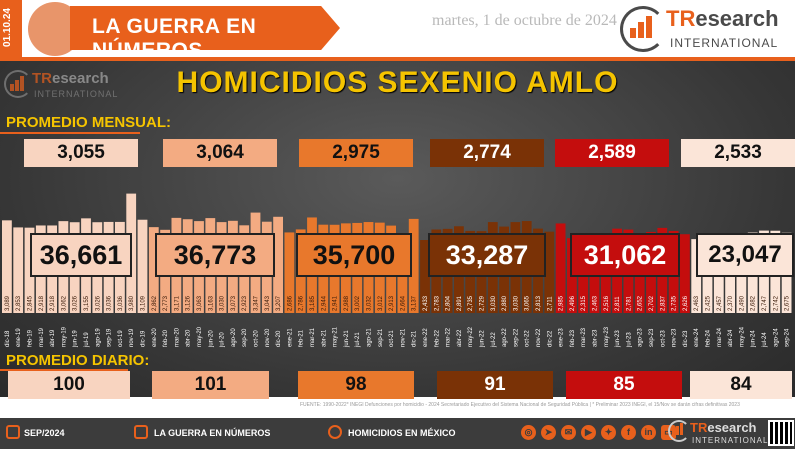 The image size is (795, 449). What do you see at coordinates (200, 303) in the screenshot?
I see `bar-value-may-20: 3,063` at bounding box center [200, 303].